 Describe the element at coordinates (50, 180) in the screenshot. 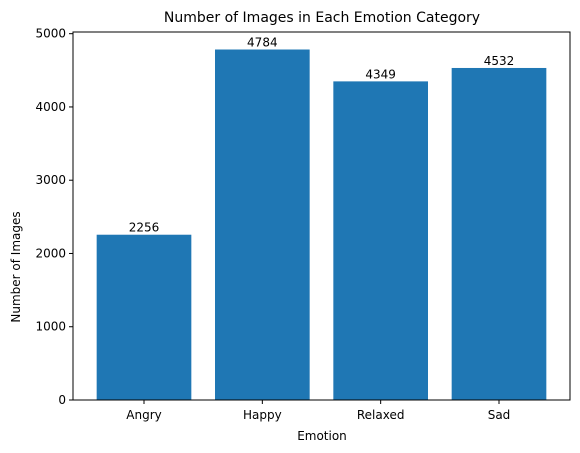

I see `y-tick-label: 3000` at that location.